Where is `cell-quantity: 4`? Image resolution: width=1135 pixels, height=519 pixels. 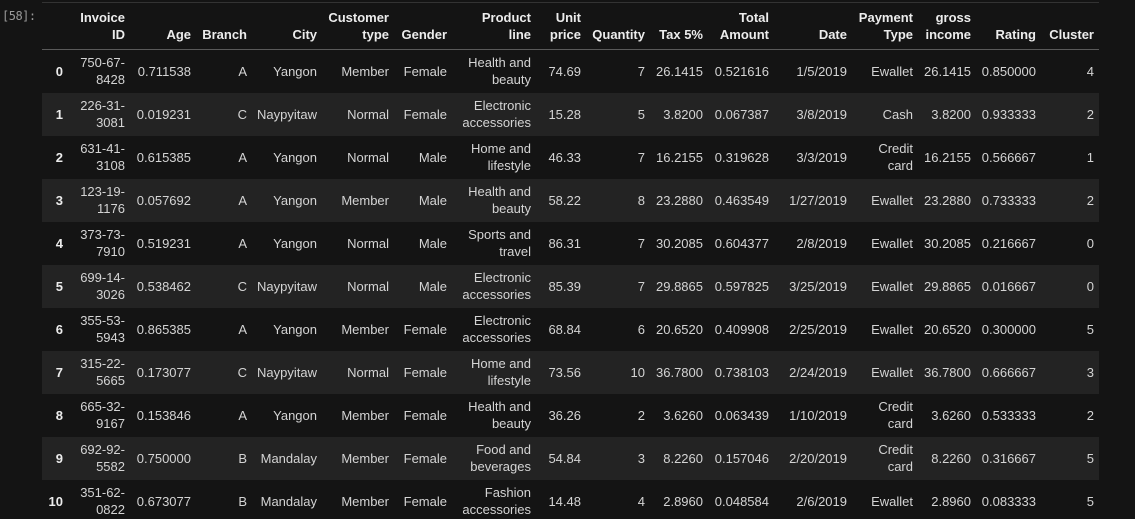
cell-quantity: 4 is located at coordinates (641, 501).